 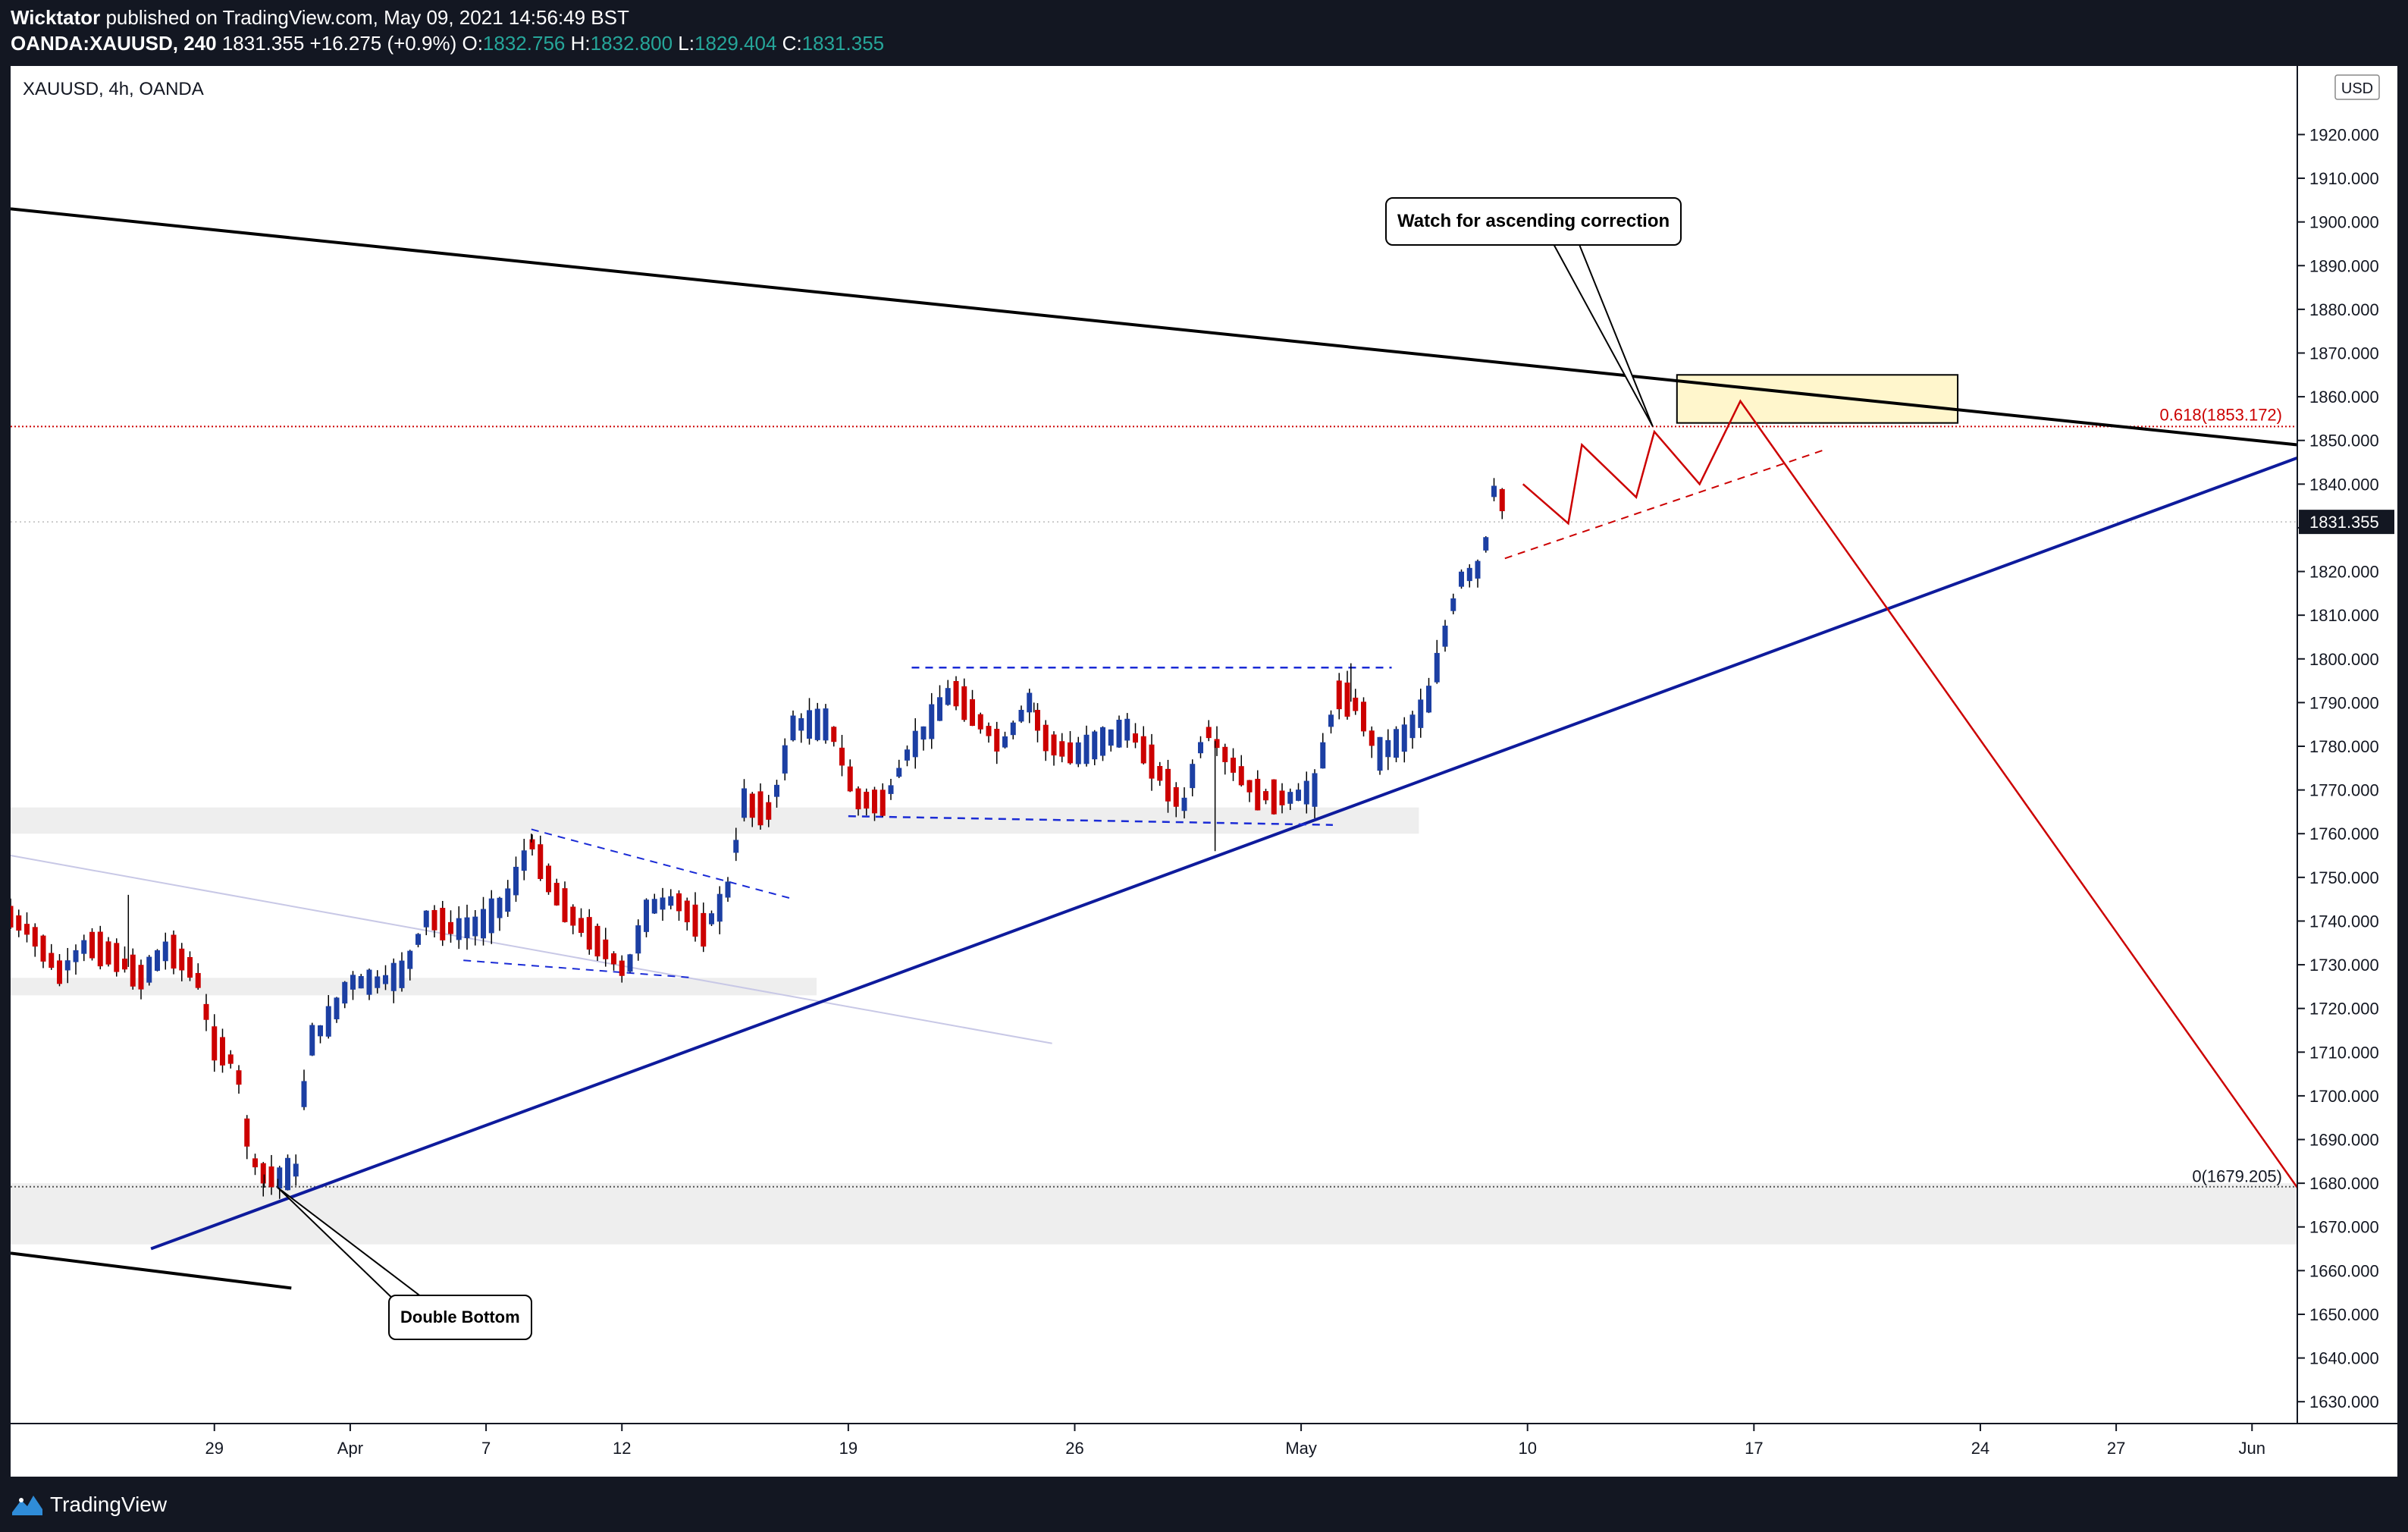 I want to click on x-tick-label: 12, so click(x=622, y=1448).